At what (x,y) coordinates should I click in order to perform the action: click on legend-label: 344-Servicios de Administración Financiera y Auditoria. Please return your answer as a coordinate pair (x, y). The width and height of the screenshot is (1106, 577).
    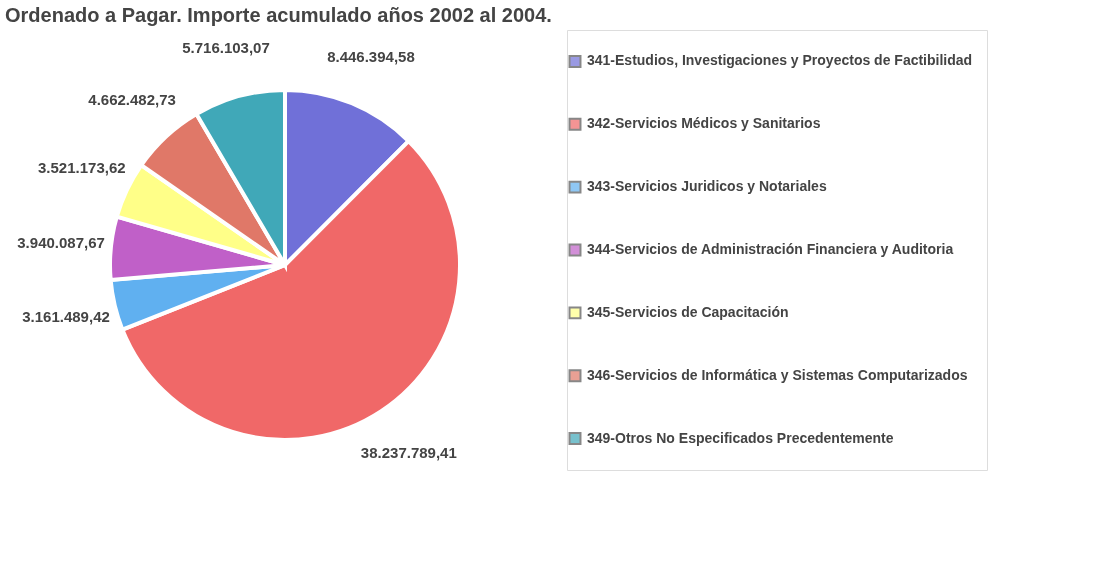
    Looking at the image, I should click on (770, 249).